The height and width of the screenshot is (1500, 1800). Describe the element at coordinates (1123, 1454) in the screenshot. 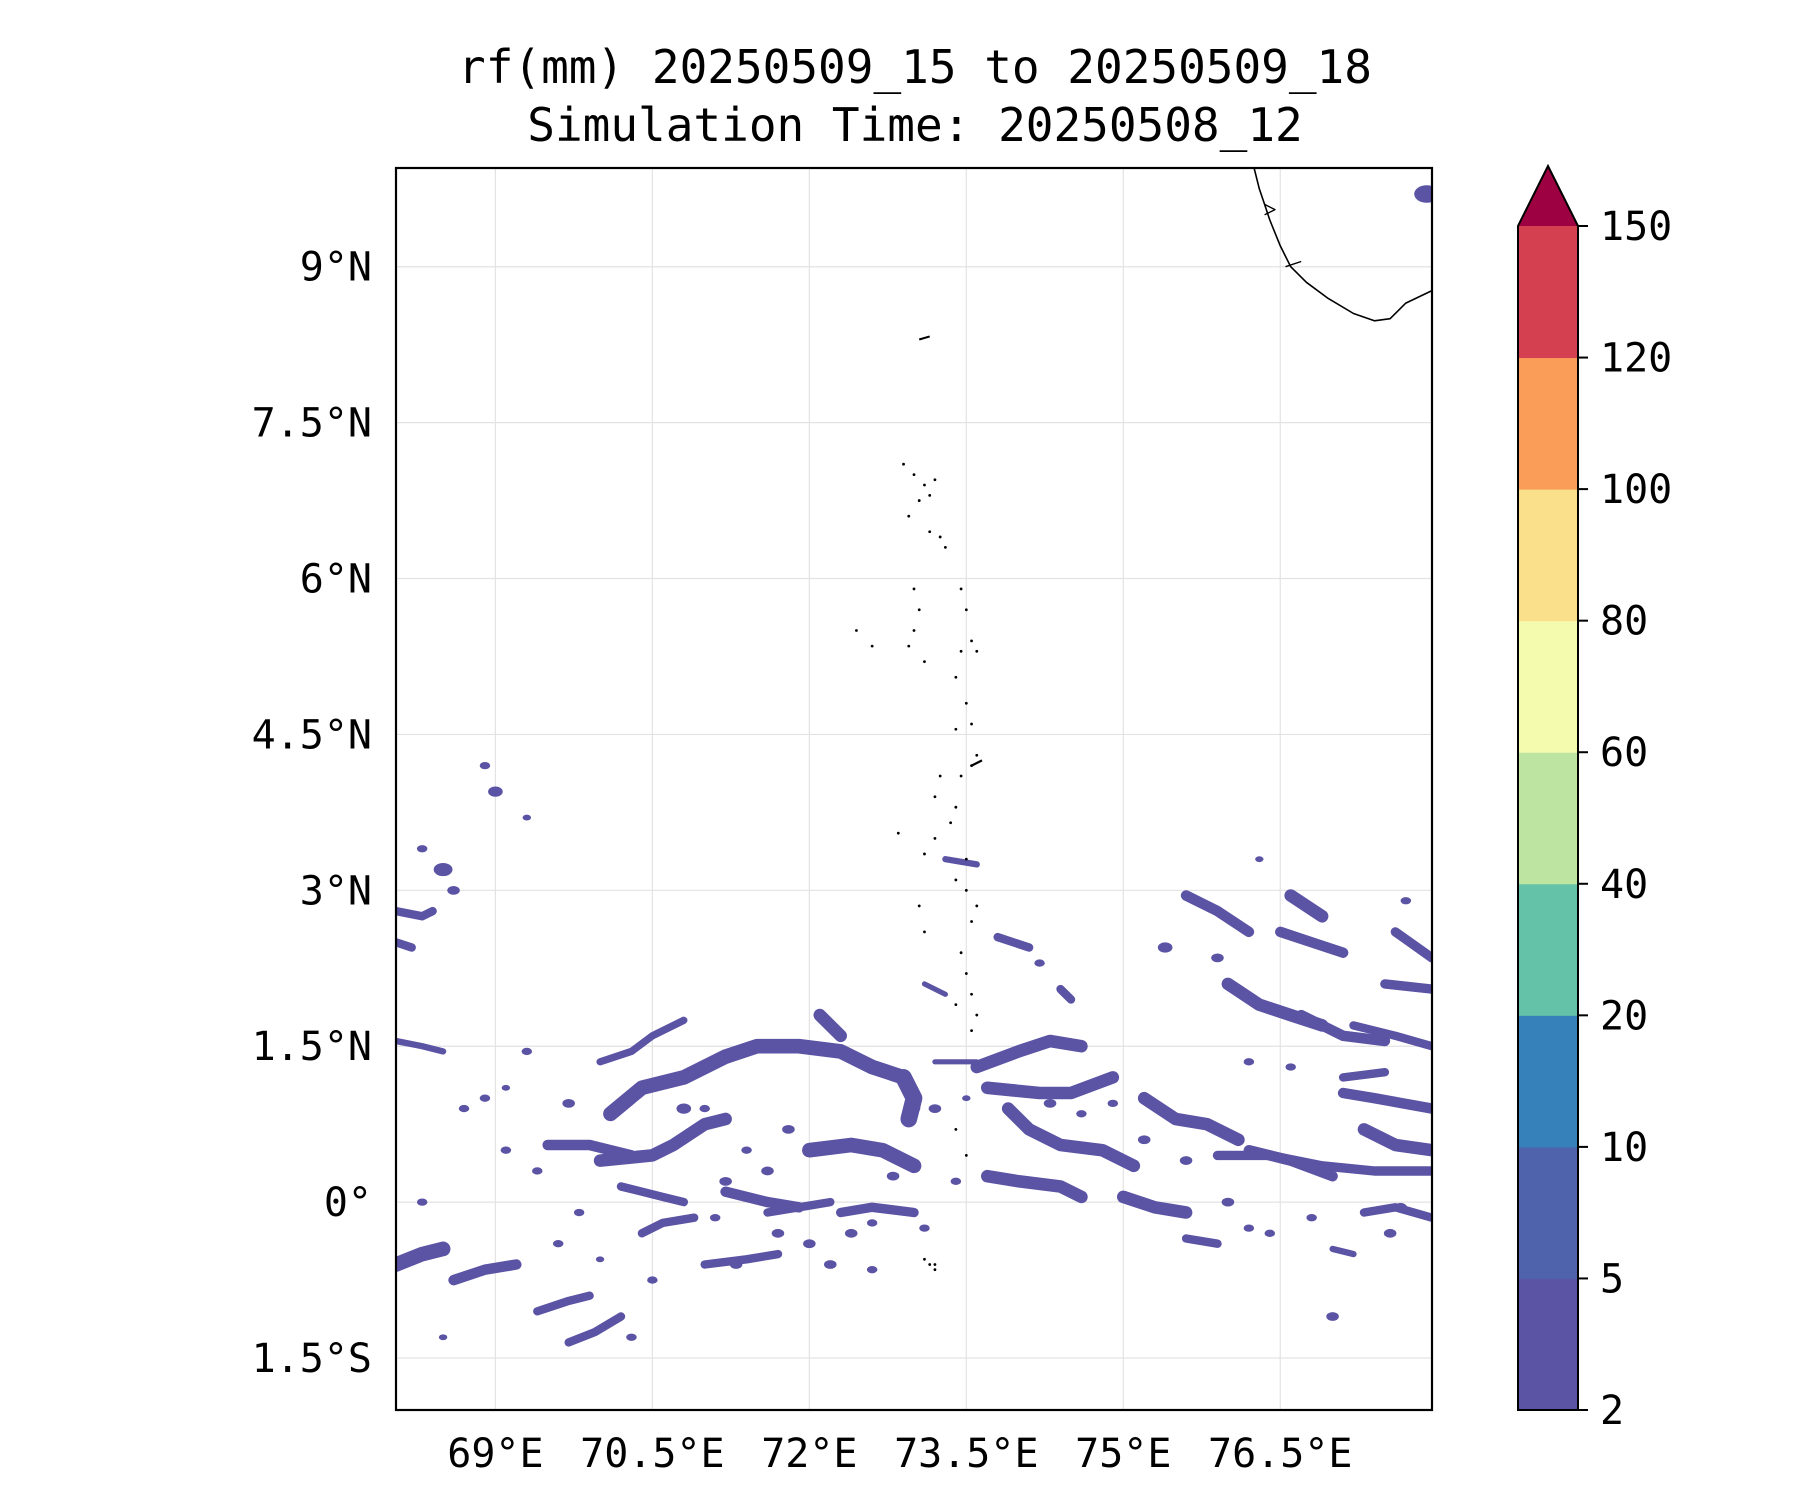

I see `lon-tick-label: 75°E` at that location.